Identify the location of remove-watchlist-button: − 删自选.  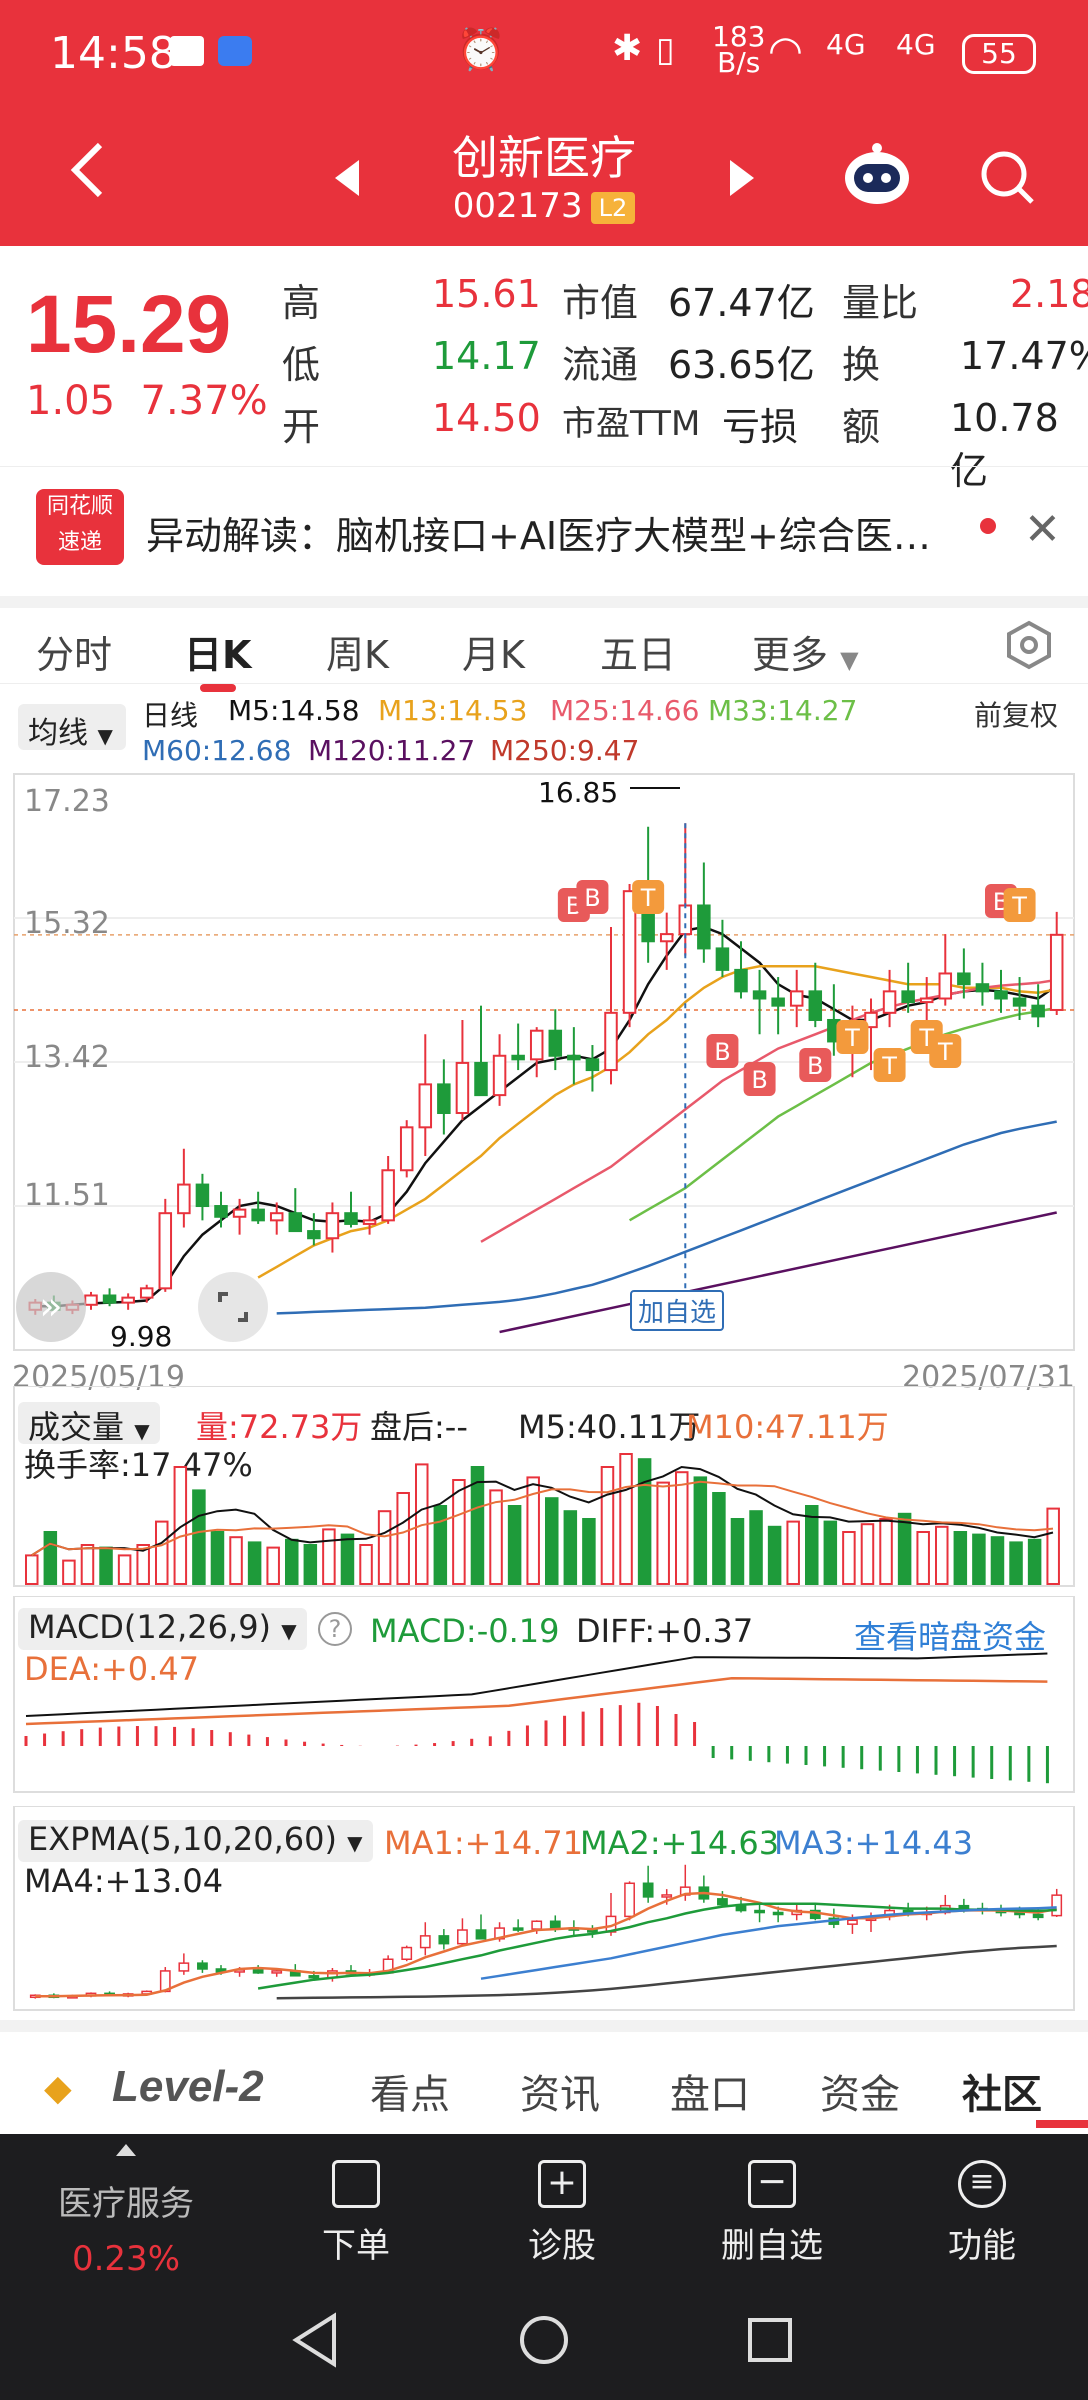
(772, 2213).